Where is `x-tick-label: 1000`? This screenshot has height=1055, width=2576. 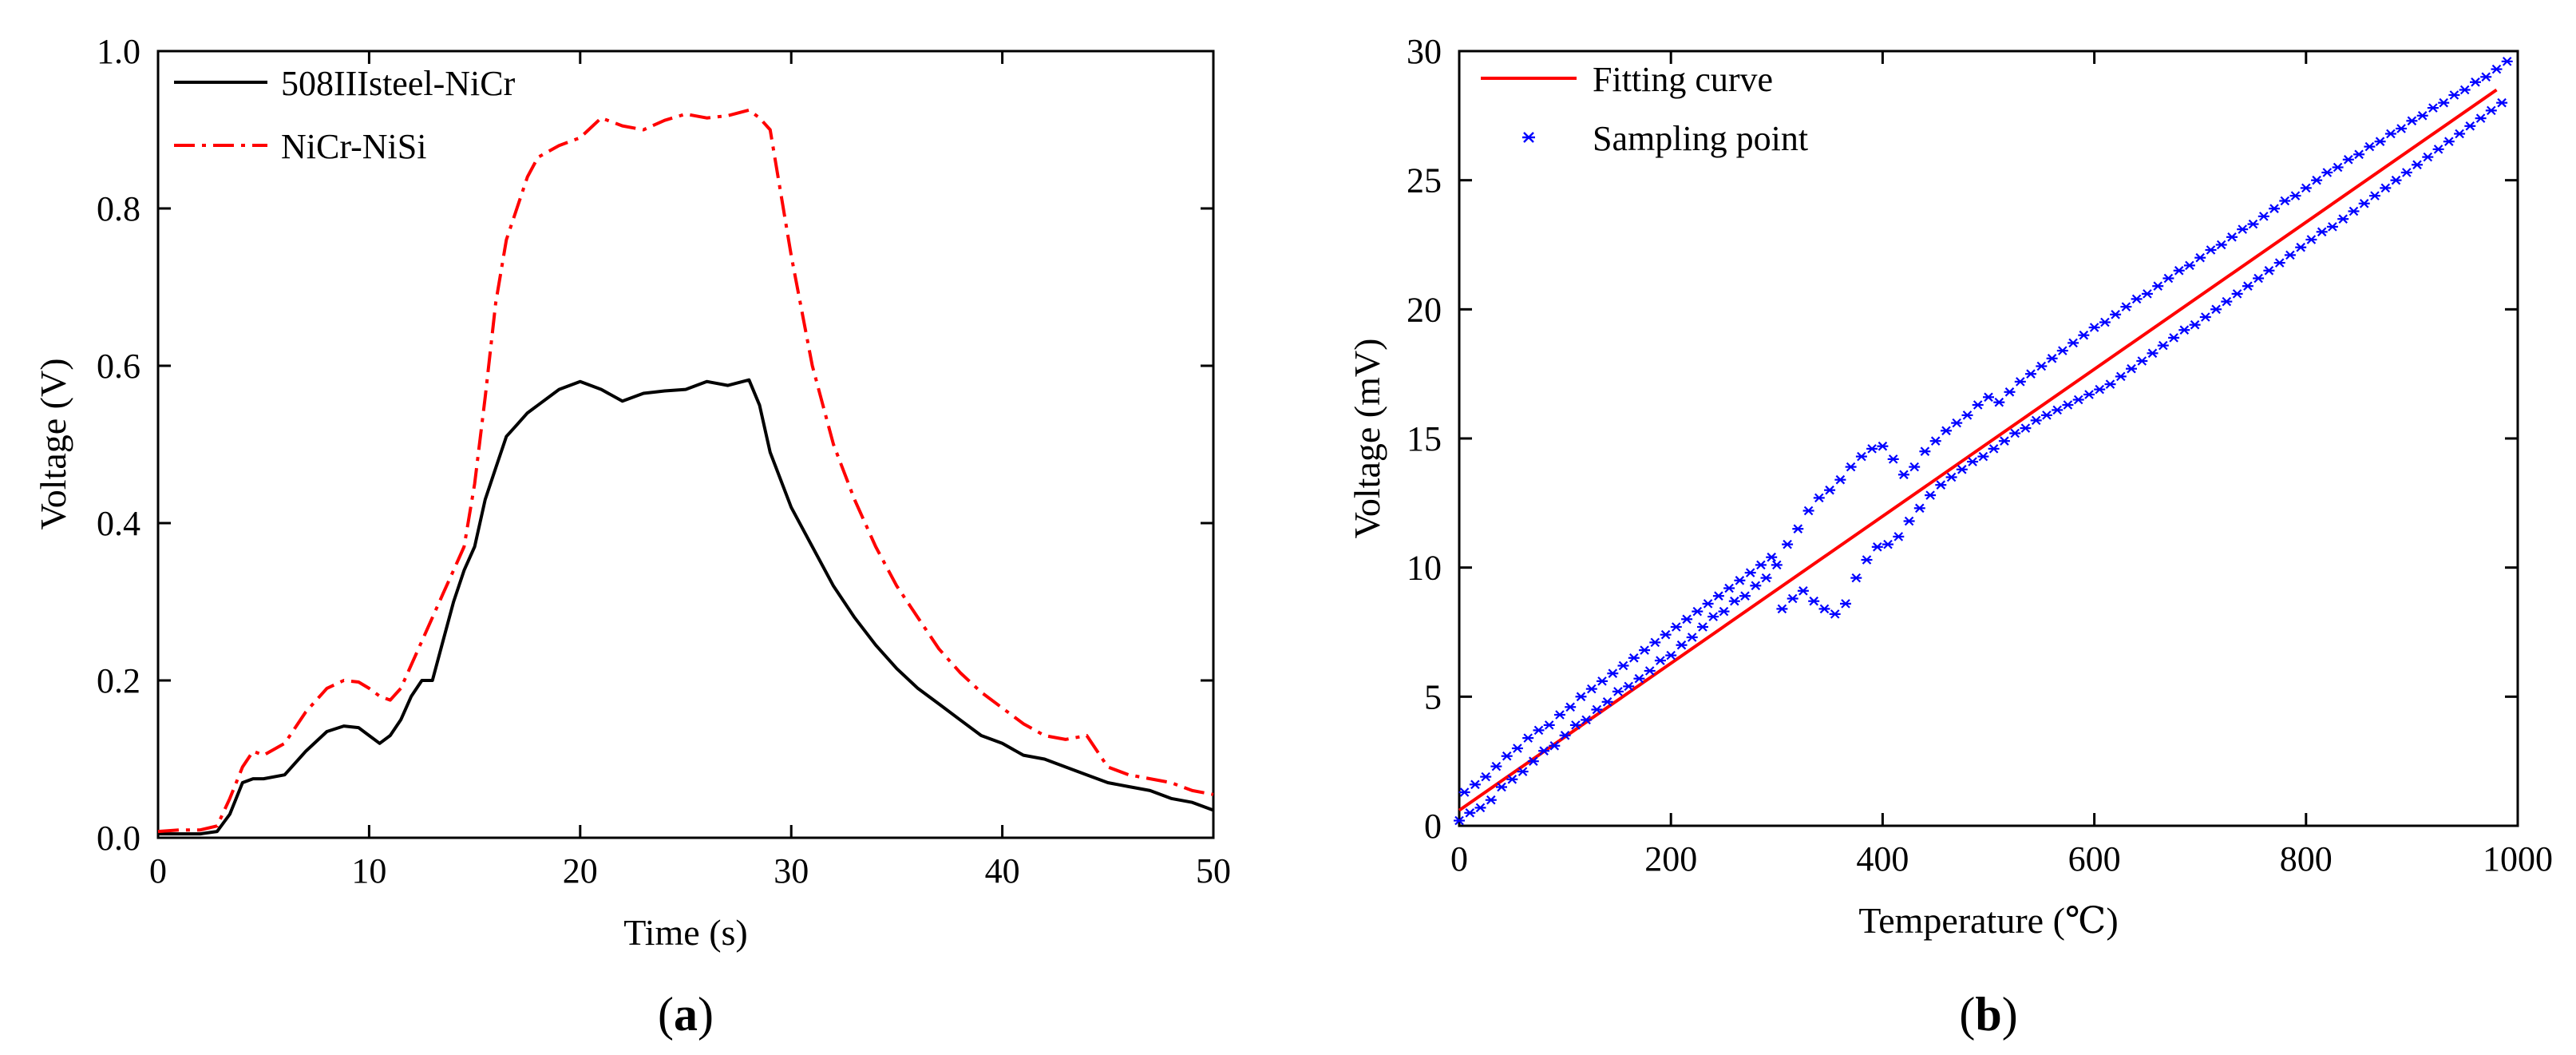
x-tick-label: 1000 is located at coordinates (2518, 859).